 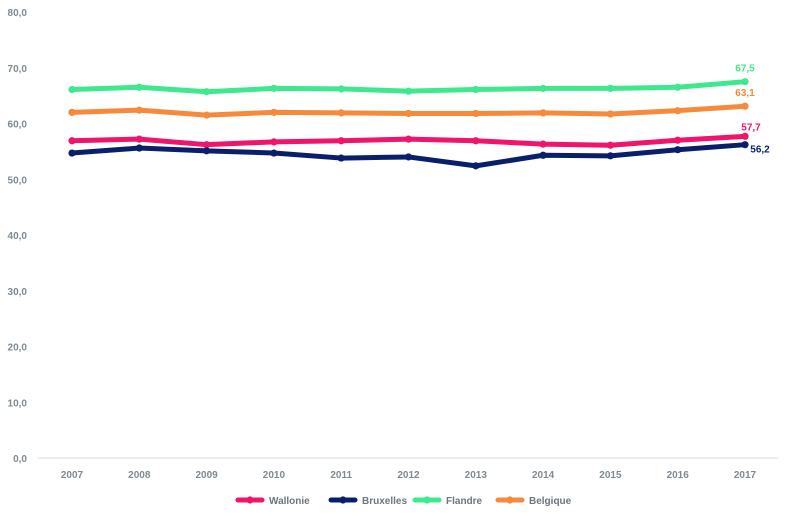 I want to click on legend-label: Bruxelles, so click(x=384, y=501).